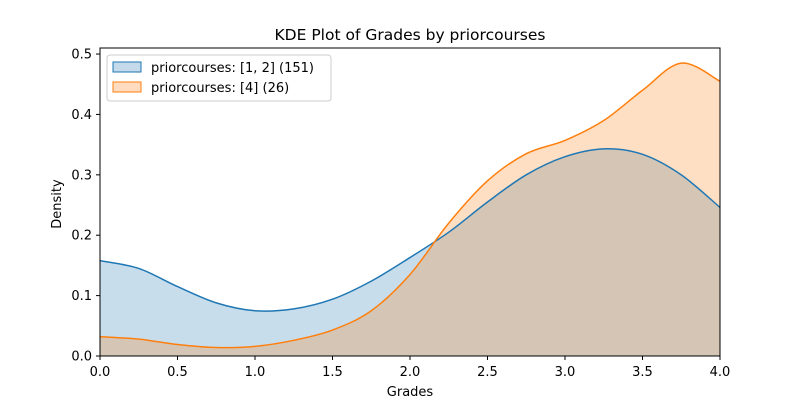  What do you see at coordinates (85, 206) in the screenshot?
I see `y-axis: 0.0 0.1 0.2 0.3 0.4 0.5` at bounding box center [85, 206].